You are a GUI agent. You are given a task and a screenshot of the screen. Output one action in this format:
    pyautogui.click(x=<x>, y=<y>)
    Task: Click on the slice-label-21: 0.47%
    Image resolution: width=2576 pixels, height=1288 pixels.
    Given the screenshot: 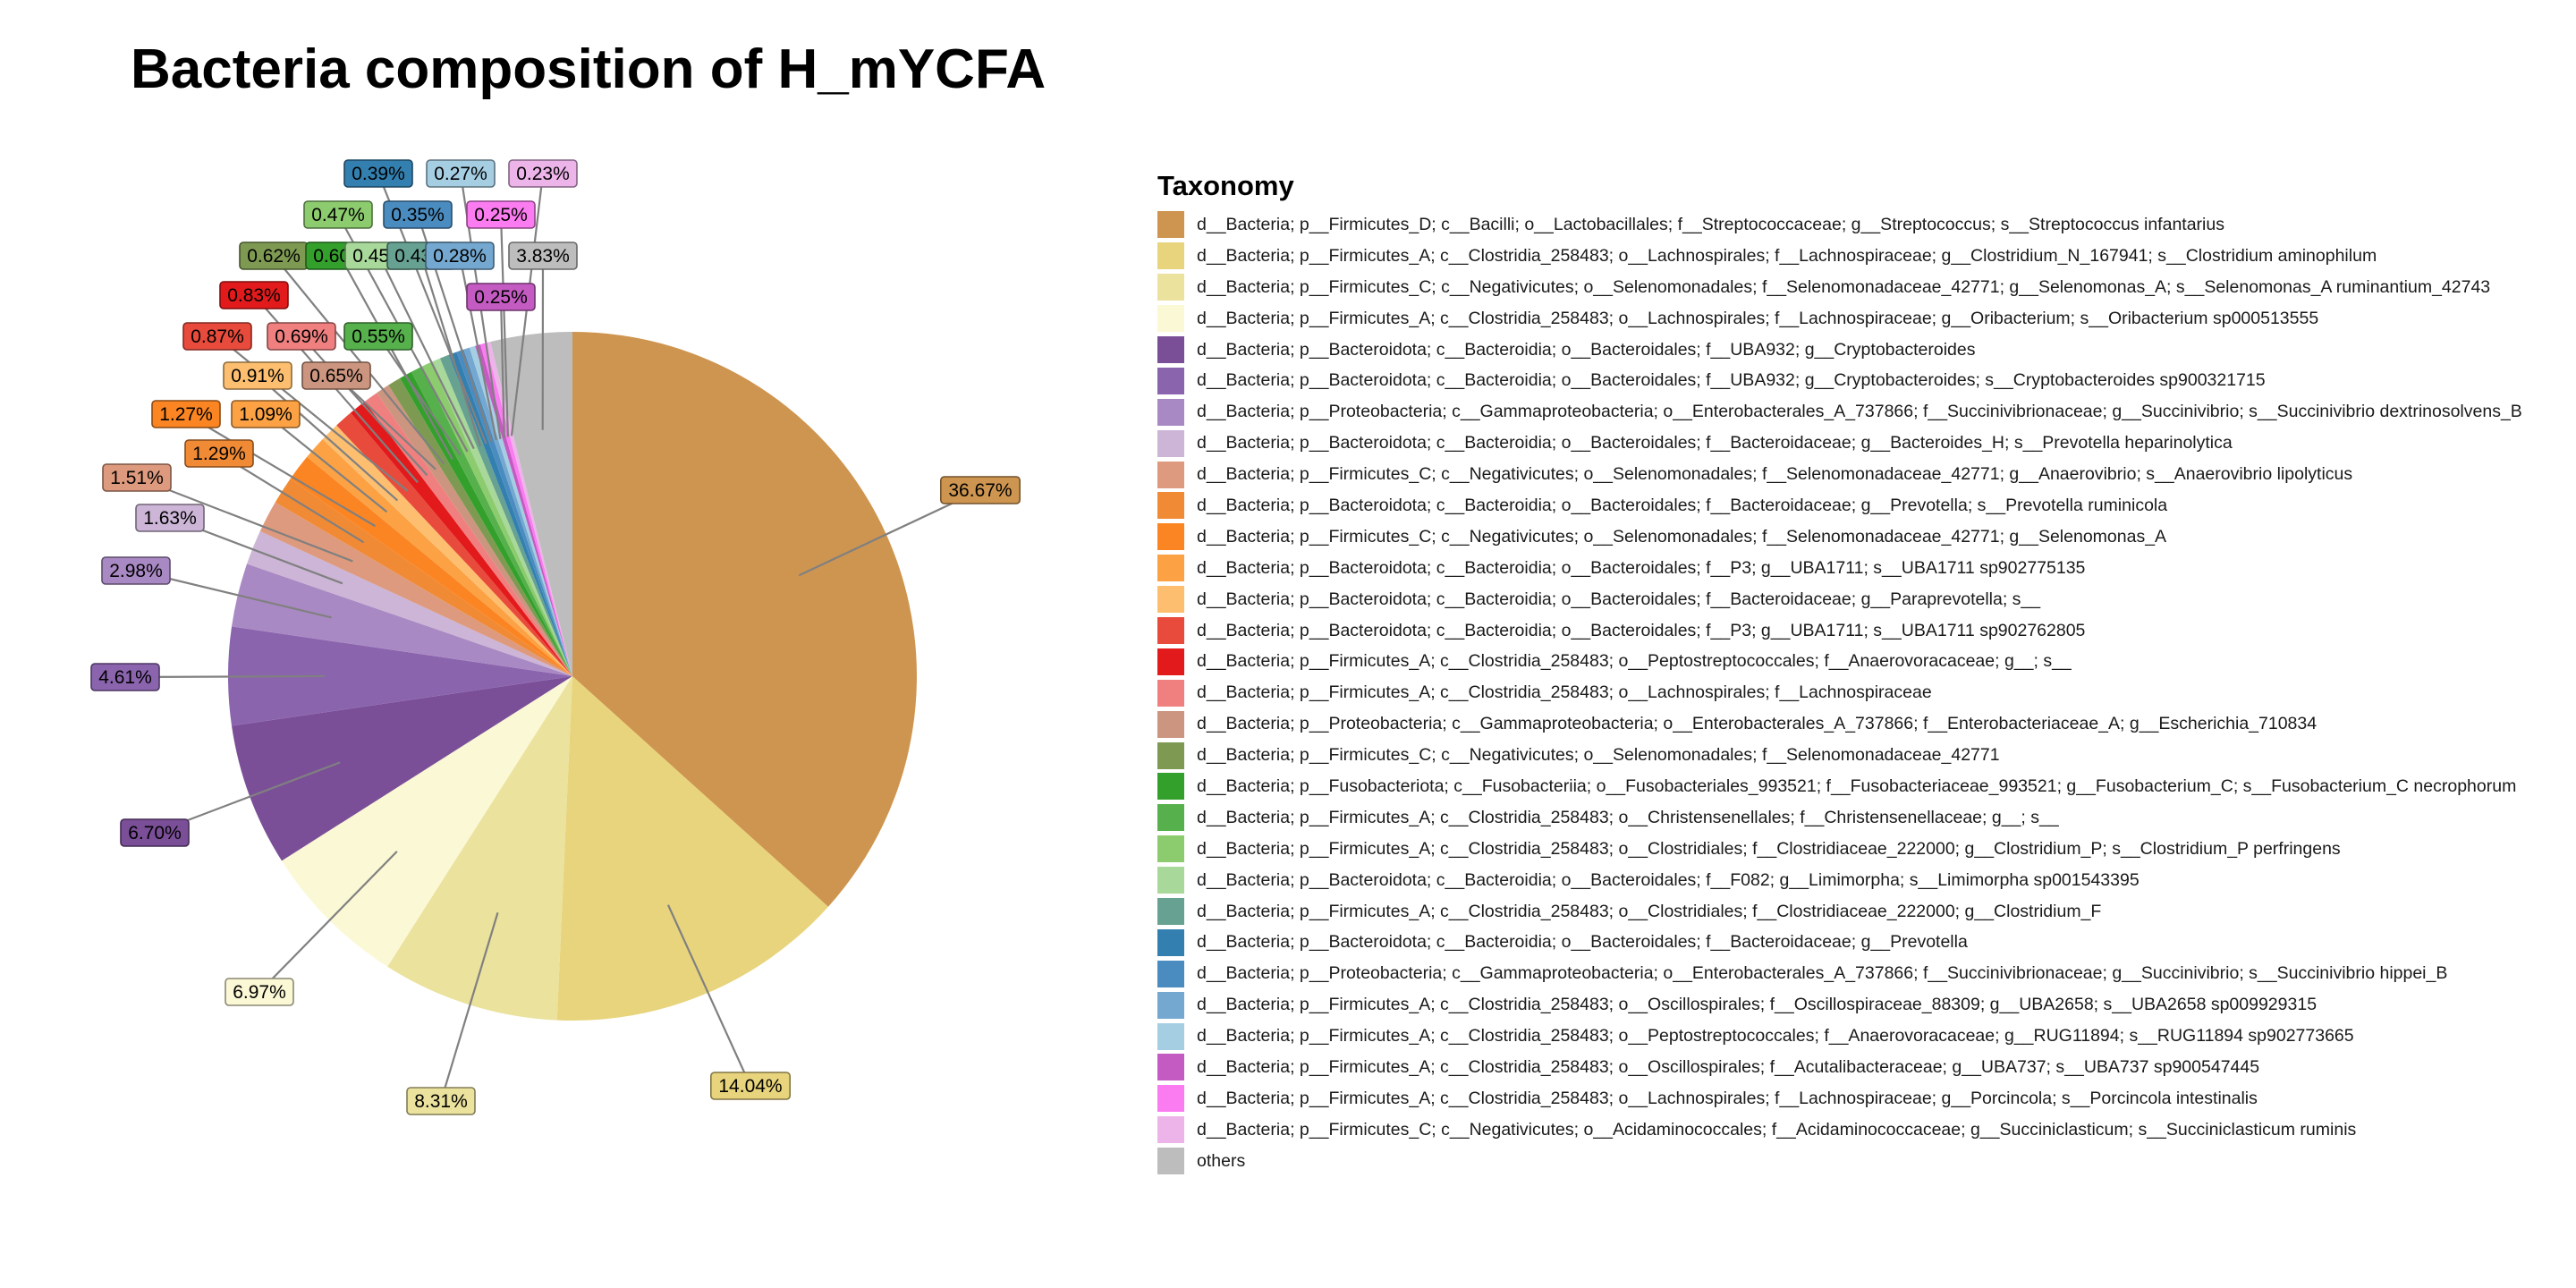 What is the action you would take?
    pyautogui.click(x=338, y=214)
    